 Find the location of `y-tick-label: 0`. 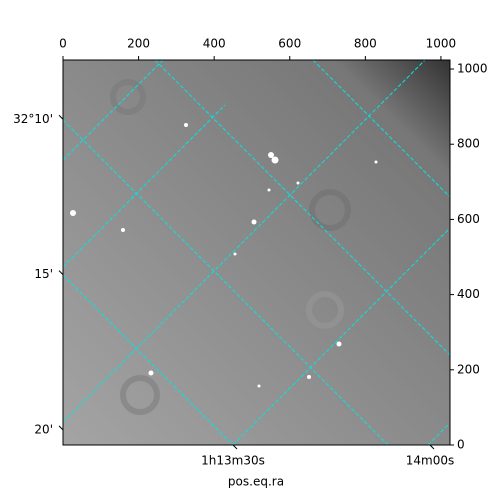

y-tick-label: 0 is located at coordinates (461, 445).